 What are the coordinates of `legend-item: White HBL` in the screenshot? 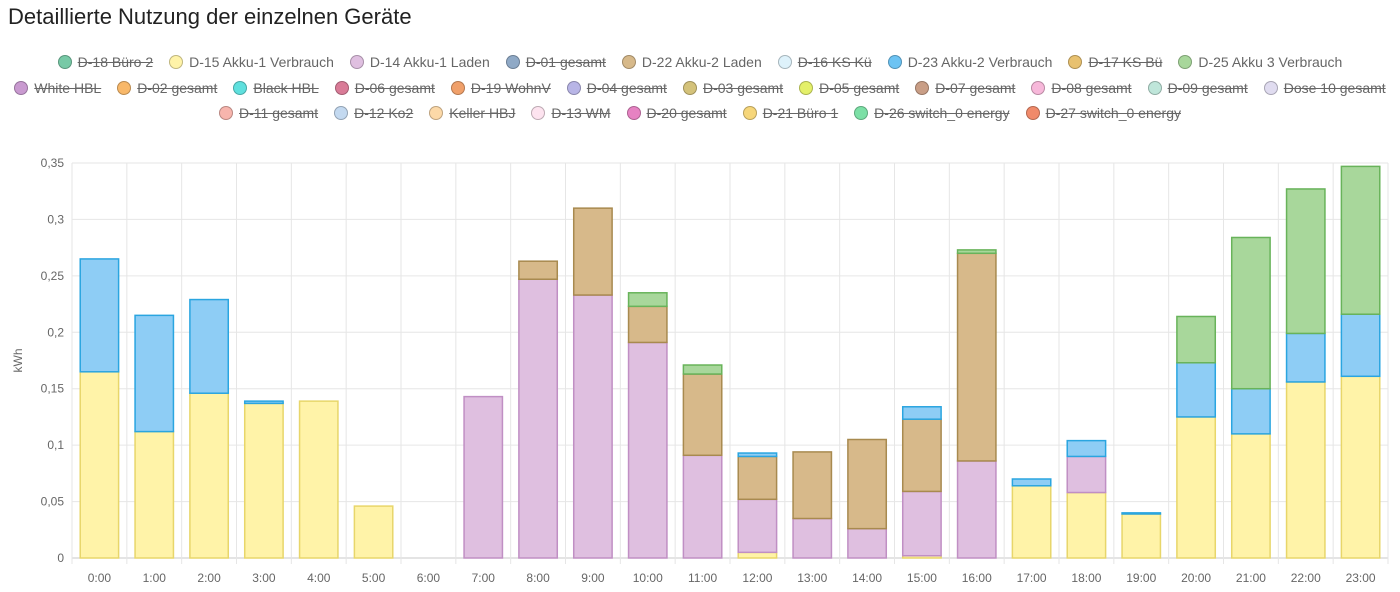 It's located at (57, 89).